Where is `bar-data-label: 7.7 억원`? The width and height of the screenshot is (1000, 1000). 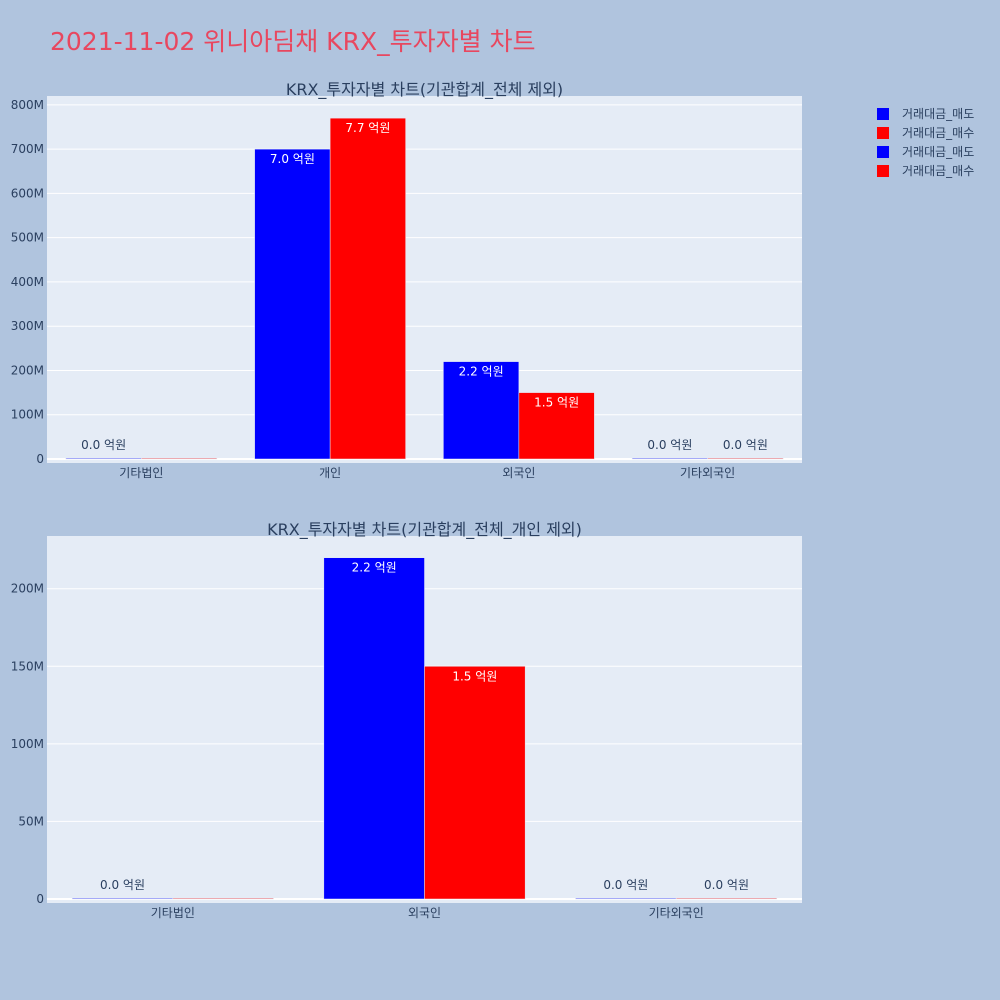
bar-data-label: 7.7 억원 is located at coordinates (367, 128).